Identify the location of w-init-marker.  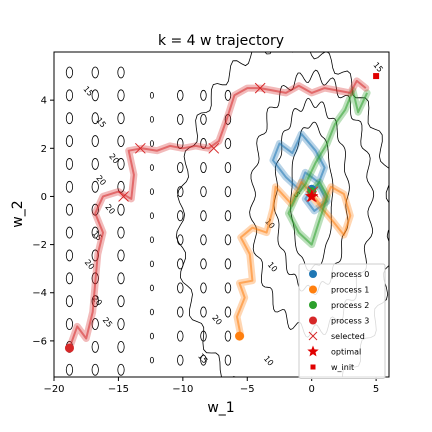
(376, 76).